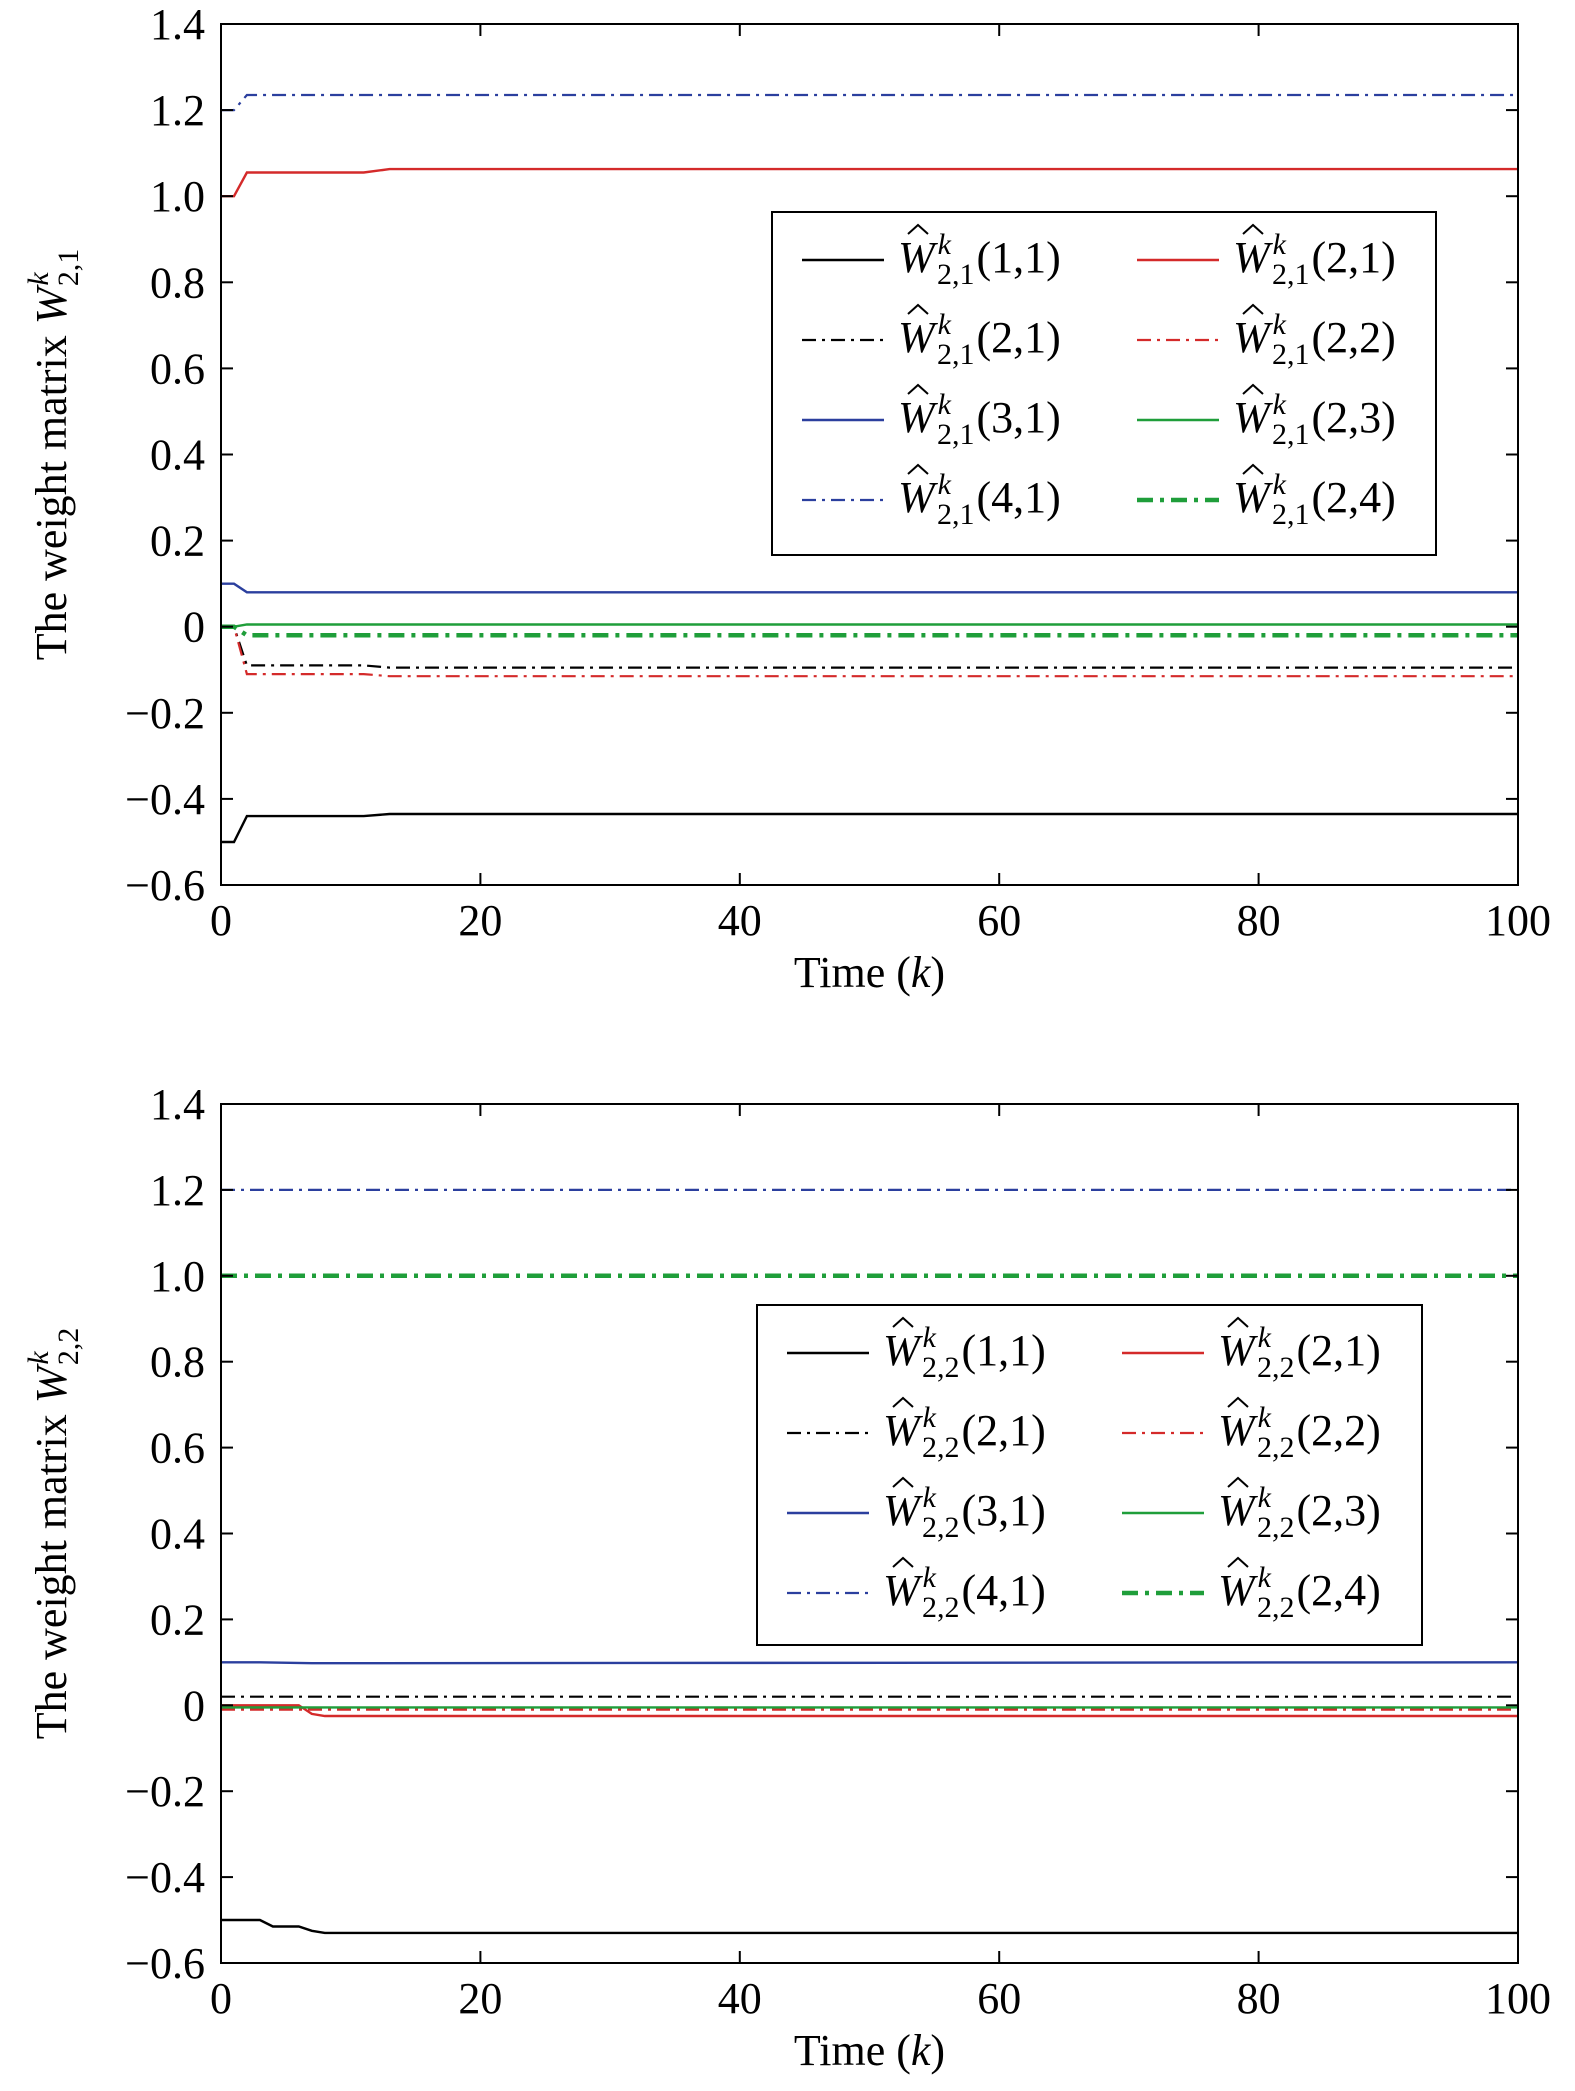  I want to click on y-axis-title: The weight matrix Wk2,1, so click(53, 455).